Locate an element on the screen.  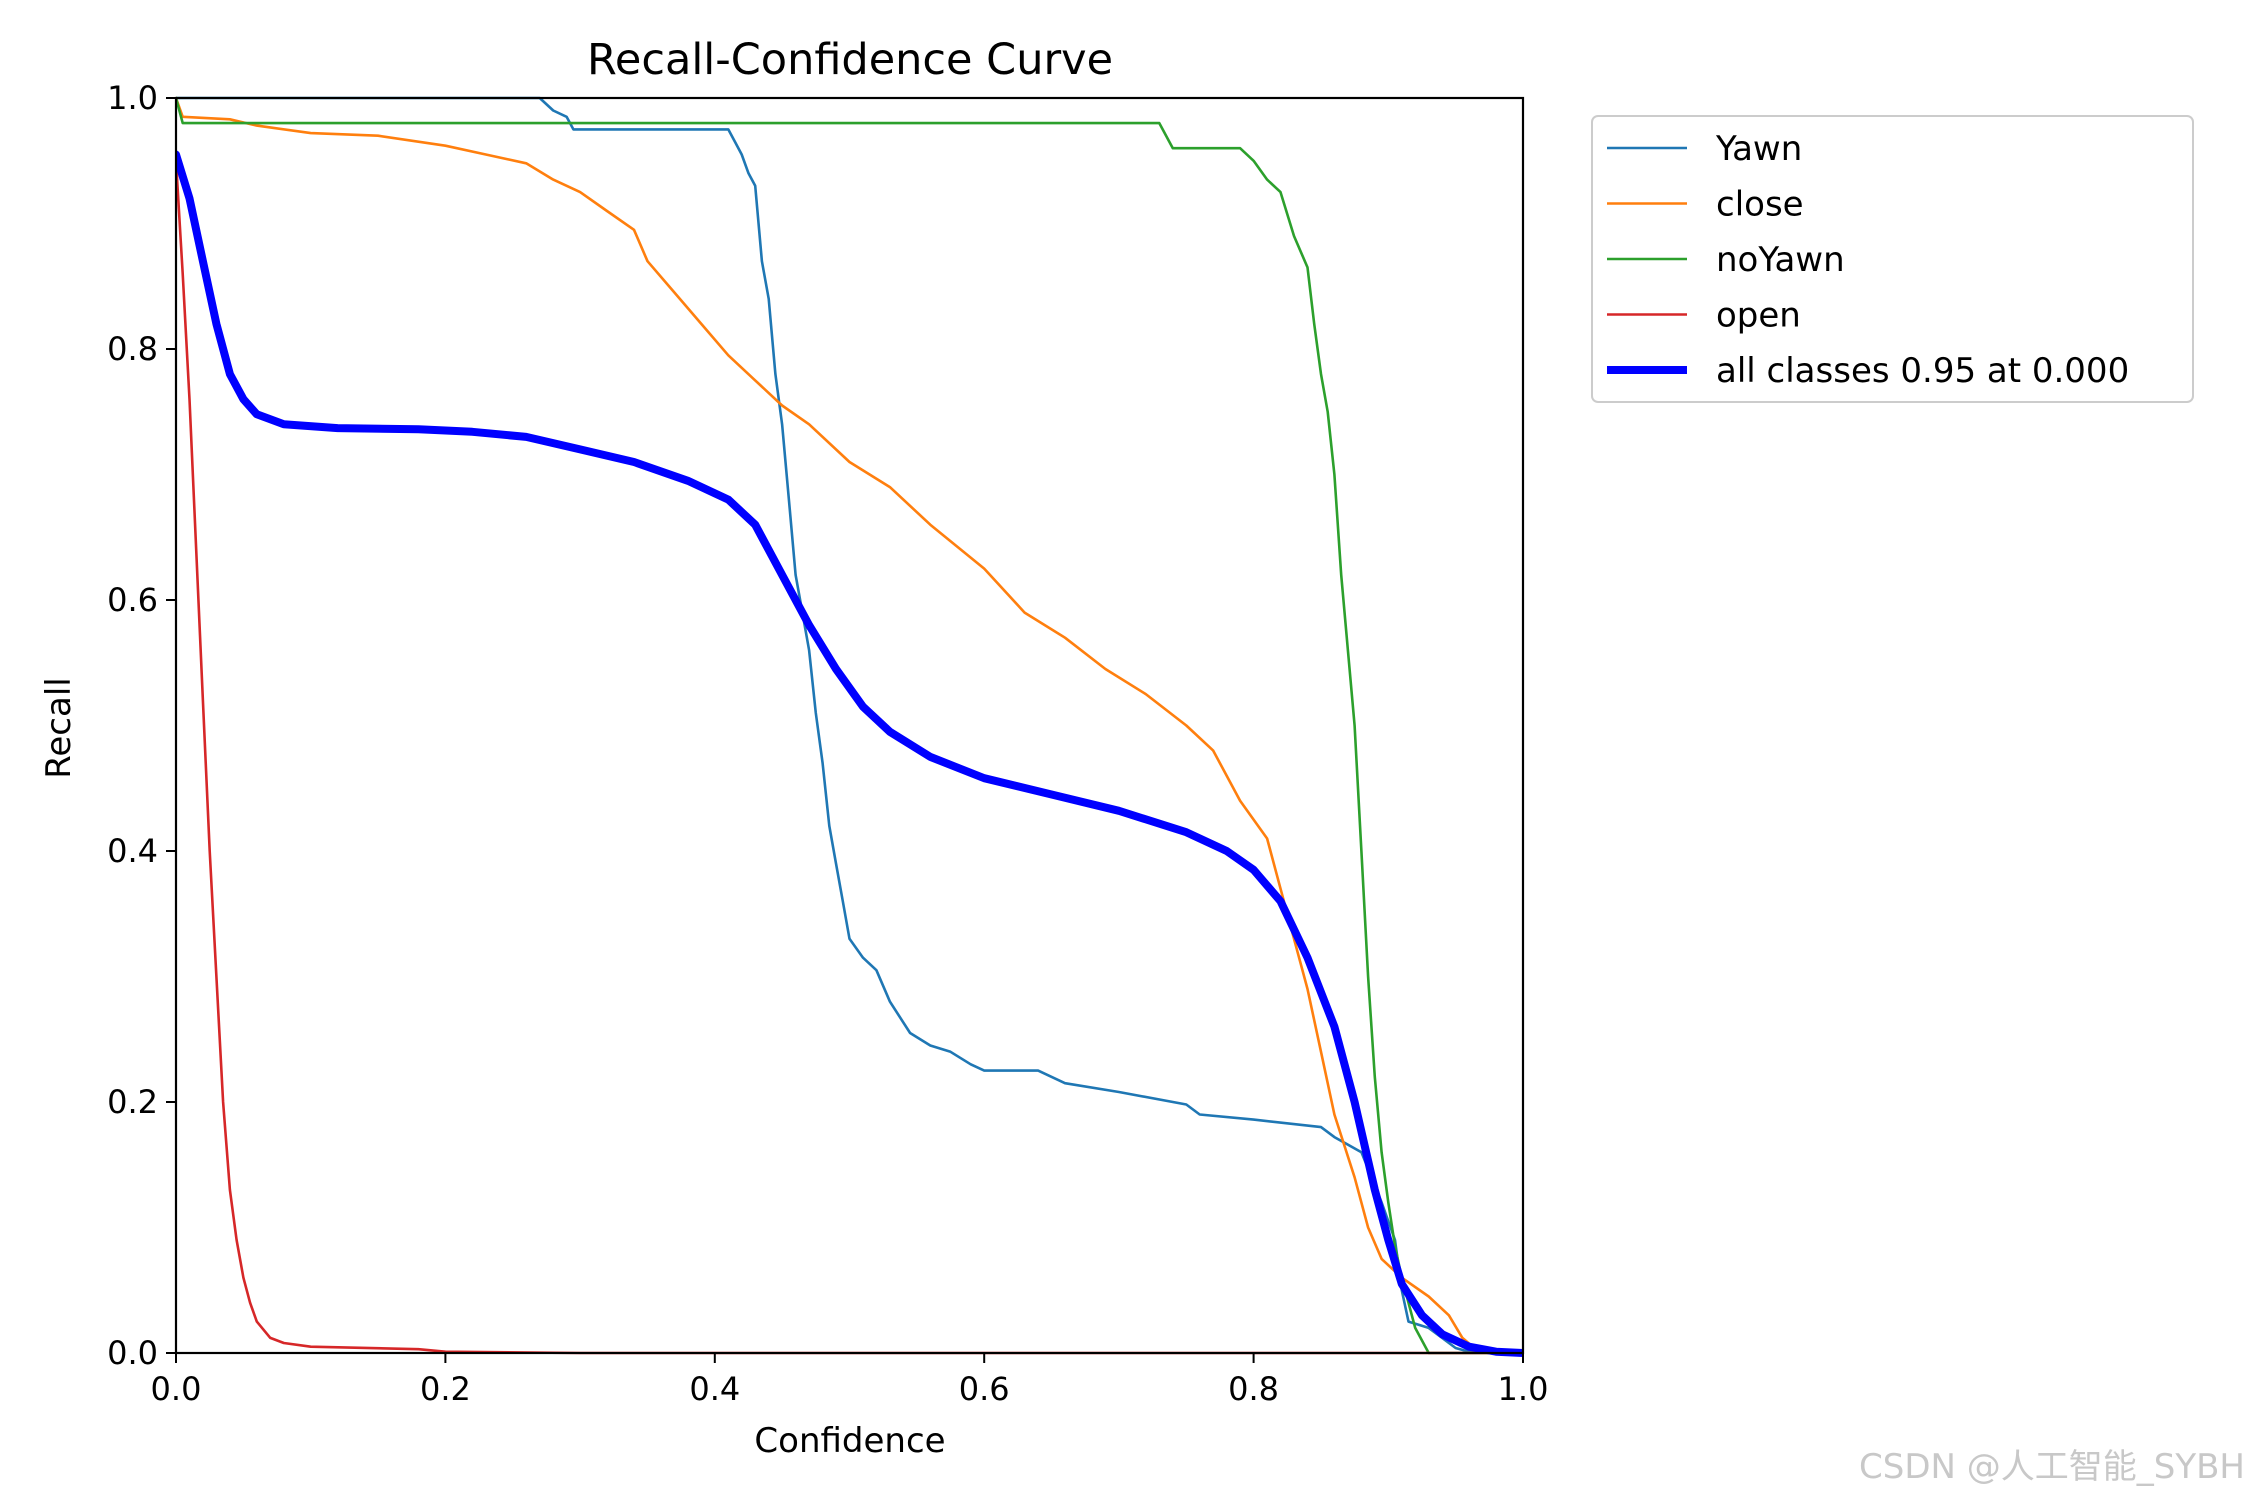
x-tick-label: 0.0 is located at coordinates (176, 1389).